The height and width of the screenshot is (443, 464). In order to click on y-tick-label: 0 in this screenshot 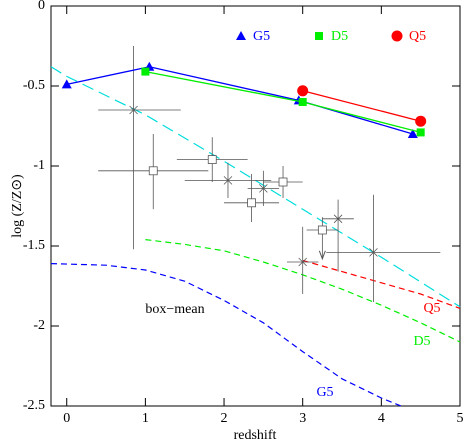, I will do `click(41, 6)`.